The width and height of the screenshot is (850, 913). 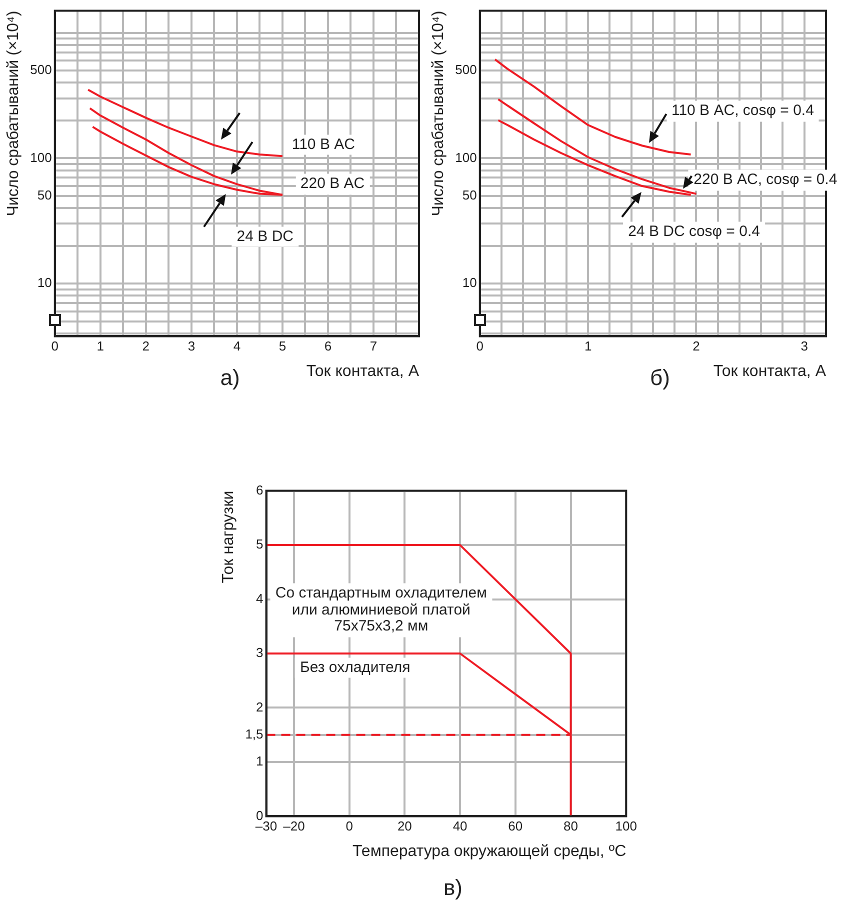 I want to click on y-tick-label: 1,5, so click(x=254, y=734).